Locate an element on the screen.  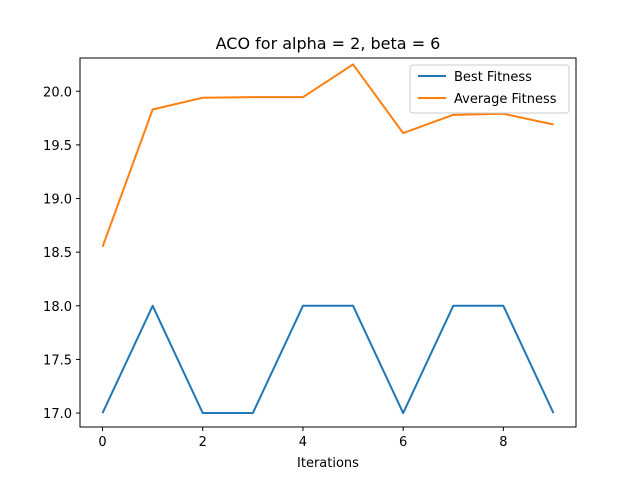
x-tick-label: 2 is located at coordinates (203, 442).